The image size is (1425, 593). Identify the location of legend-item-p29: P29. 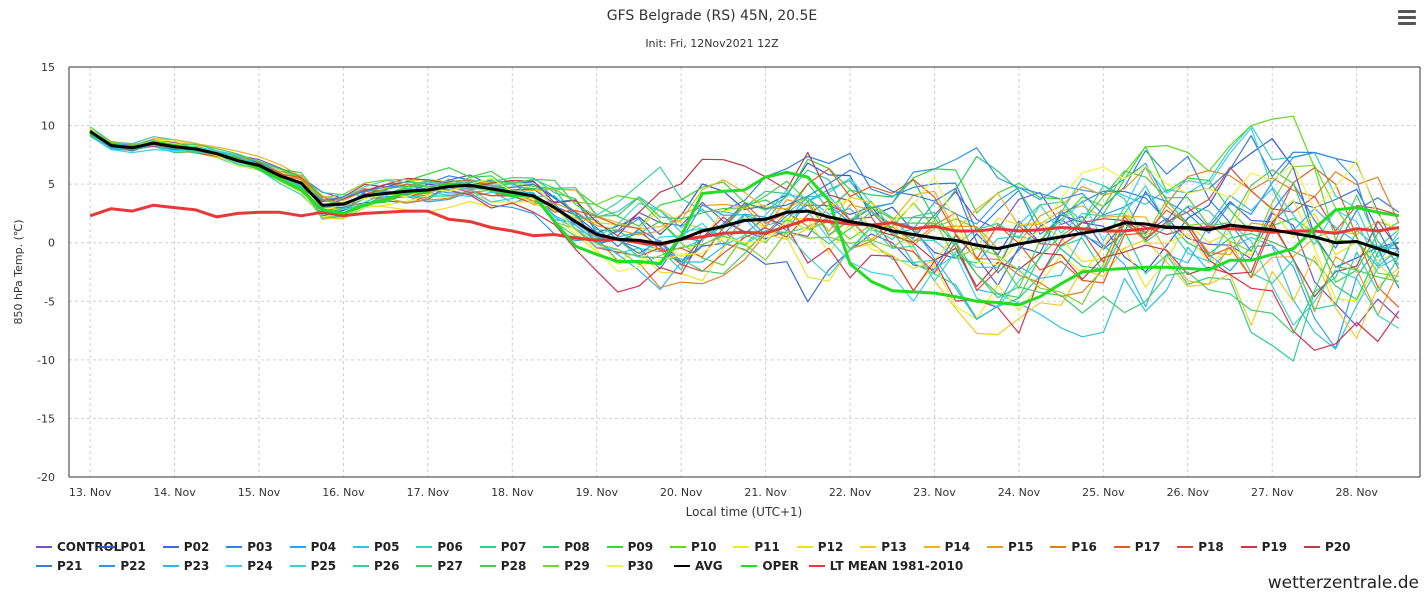
(566, 566).